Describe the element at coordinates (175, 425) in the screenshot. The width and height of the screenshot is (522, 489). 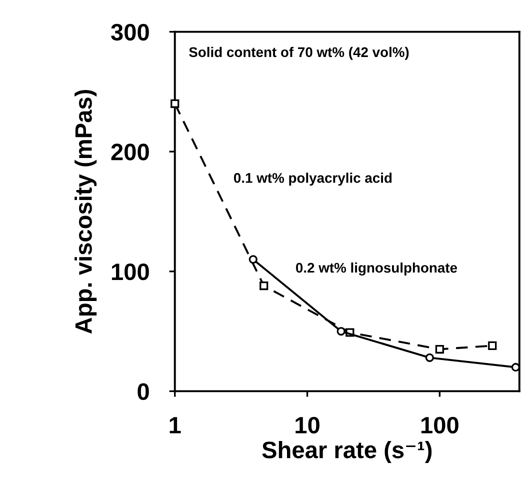
I see `x-tick-label: 1` at that location.